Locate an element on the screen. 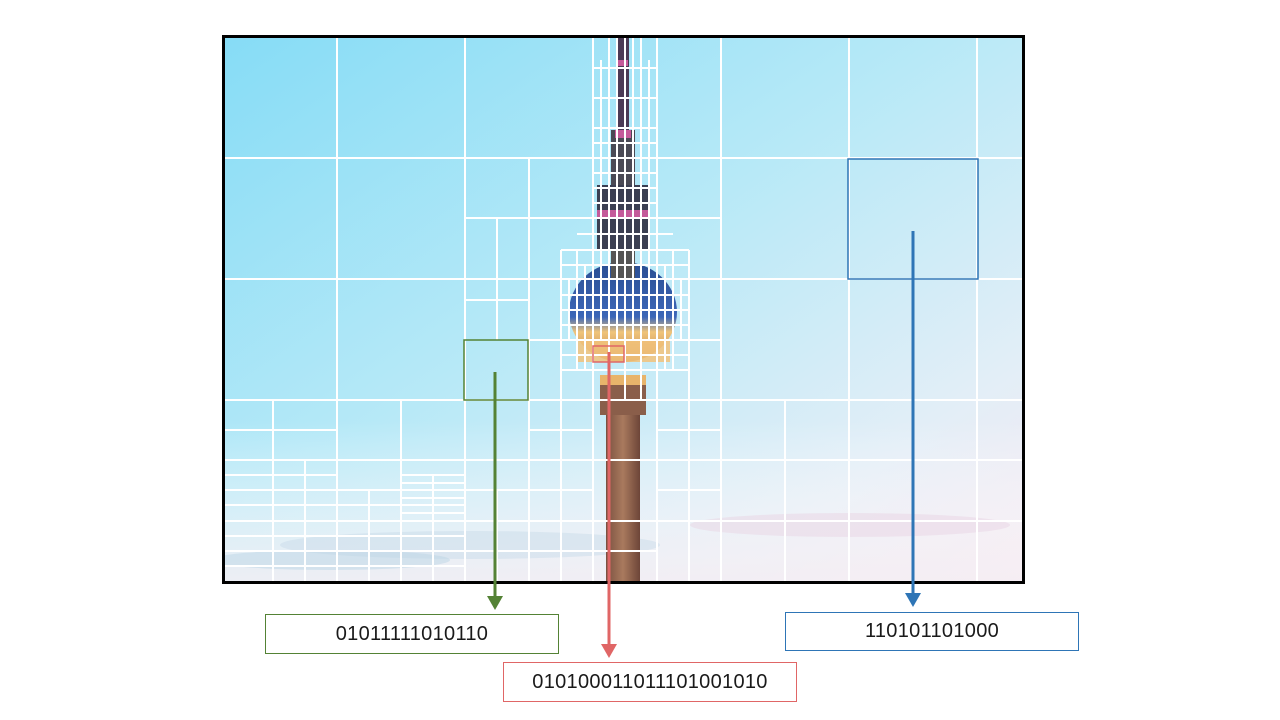 The width and height of the screenshot is (1280, 720). blue-code-label: 110101101000 is located at coordinates (932, 631).